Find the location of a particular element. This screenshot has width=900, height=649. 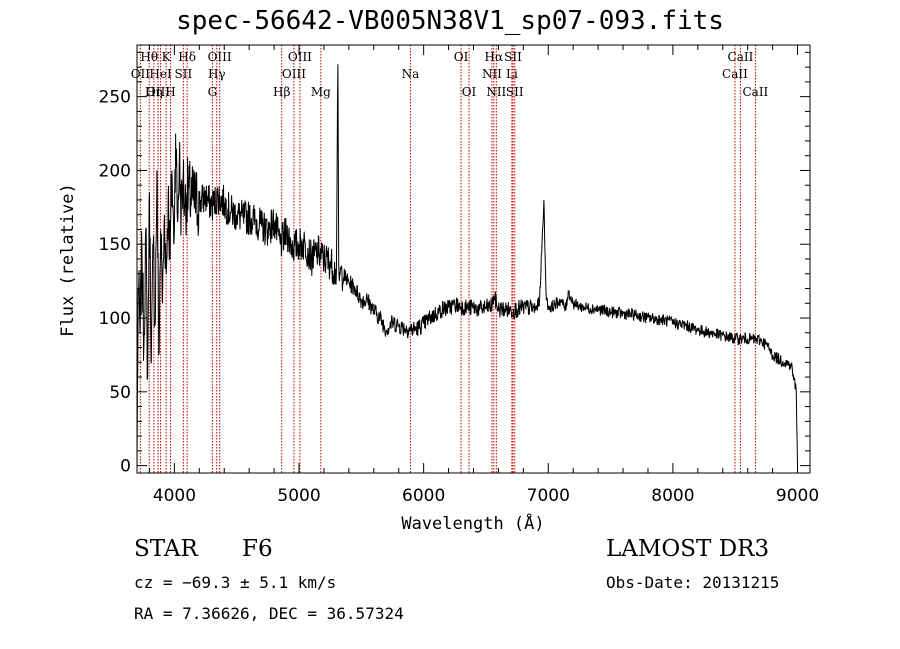

x-tick-label: 4000 is located at coordinates (174, 496).